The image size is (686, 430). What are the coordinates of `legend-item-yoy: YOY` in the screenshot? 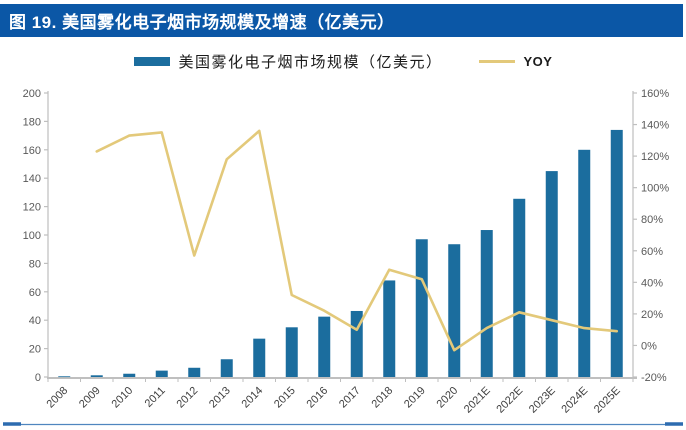 It's located at (515, 61).